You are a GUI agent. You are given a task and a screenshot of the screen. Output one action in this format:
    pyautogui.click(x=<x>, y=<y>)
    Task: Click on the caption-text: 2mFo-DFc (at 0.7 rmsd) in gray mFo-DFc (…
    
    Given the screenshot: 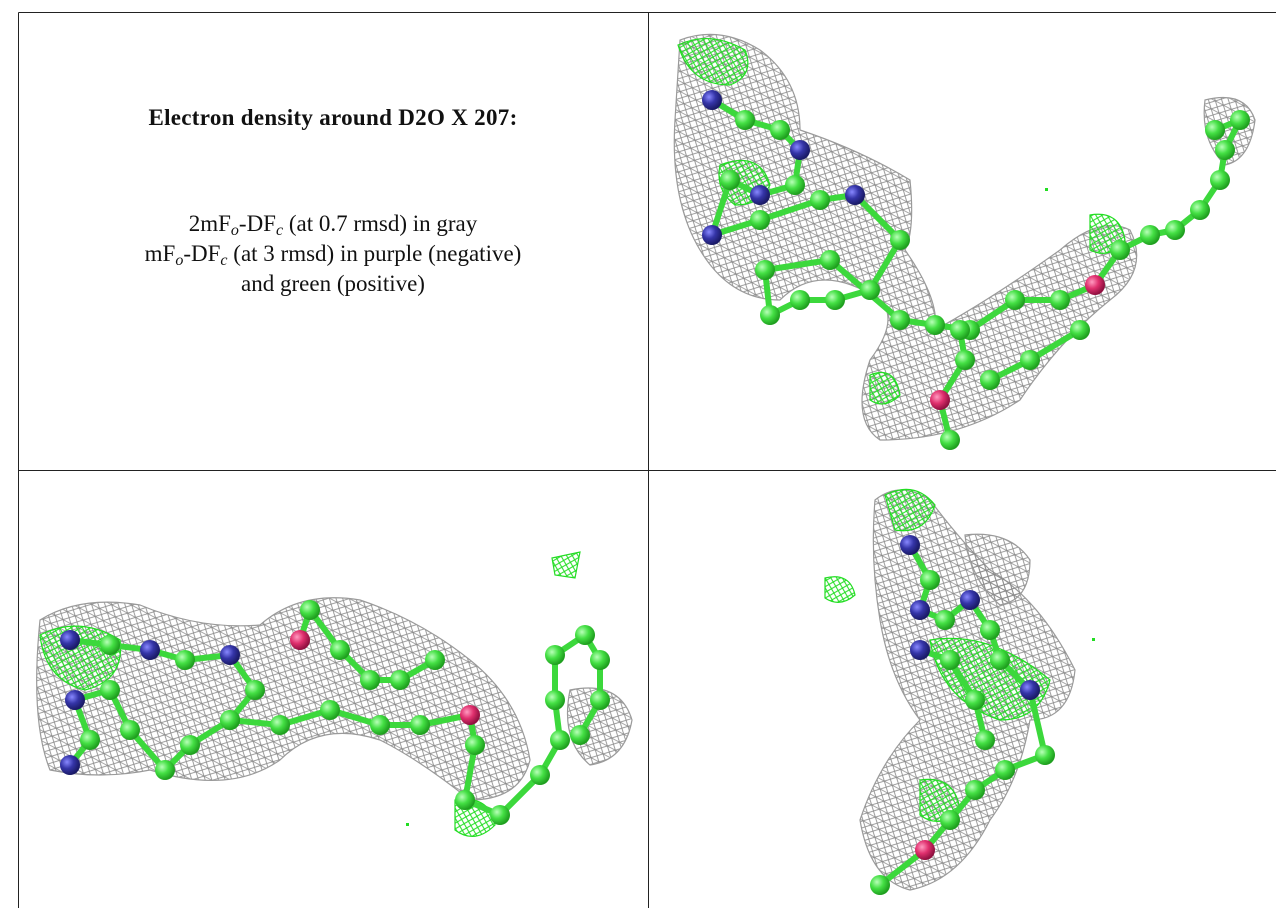 What is the action you would take?
    pyautogui.click(x=333, y=254)
    